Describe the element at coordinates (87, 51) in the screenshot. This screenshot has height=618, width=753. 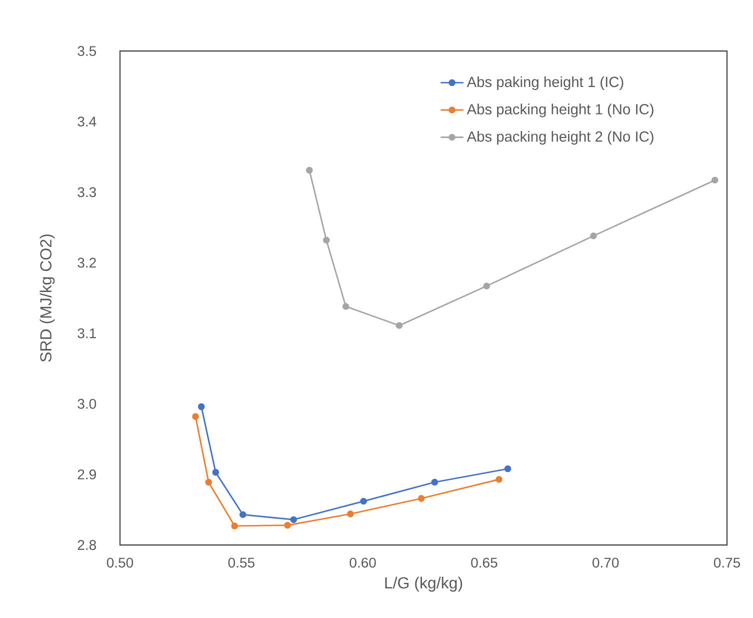
I see `y-tick-label: 3.5` at that location.